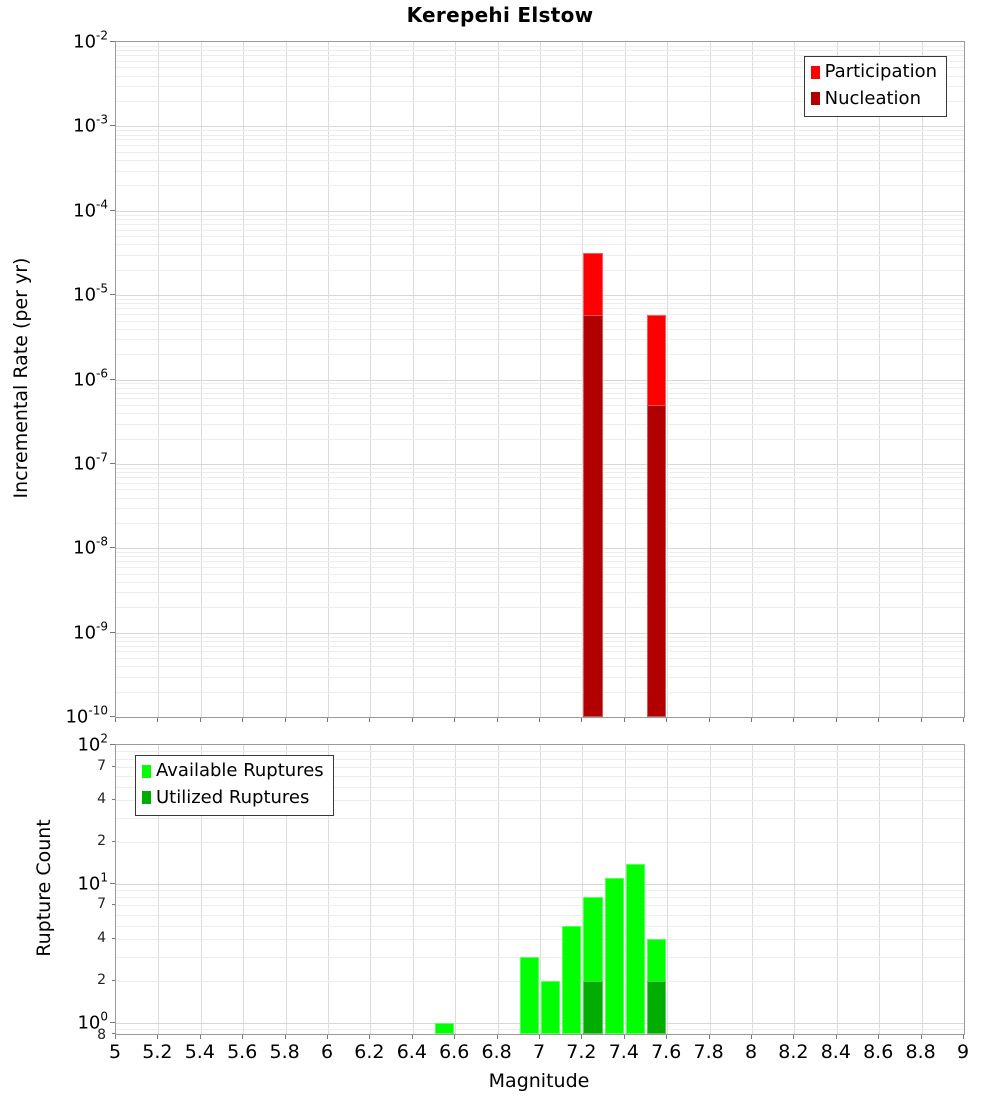  Describe the element at coordinates (102, 626) in the screenshot. I see `y-tick-exponent: -9` at that location.